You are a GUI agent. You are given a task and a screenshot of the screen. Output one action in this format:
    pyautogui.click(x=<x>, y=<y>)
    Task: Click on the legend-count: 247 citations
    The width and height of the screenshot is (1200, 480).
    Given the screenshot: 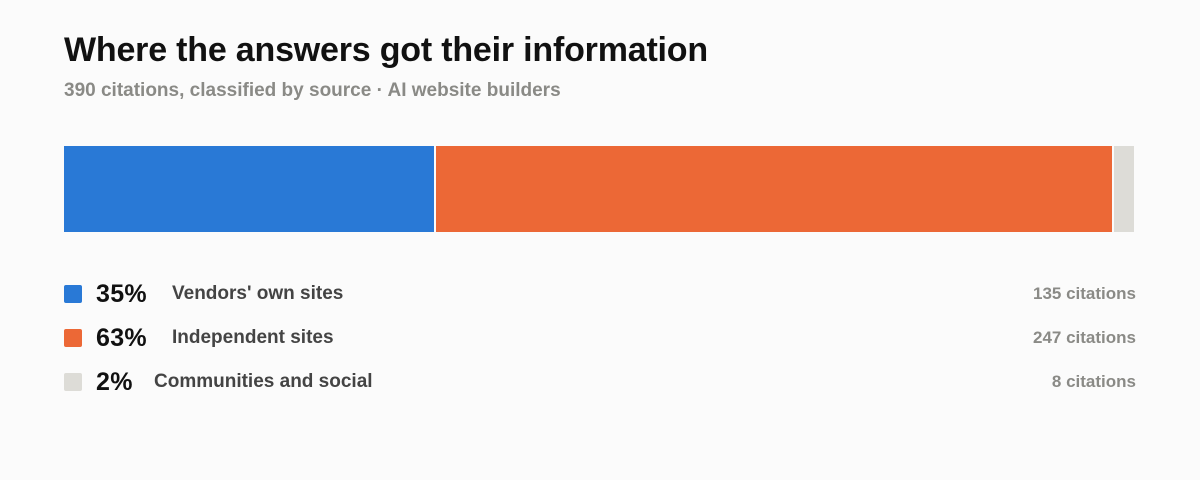 What is the action you would take?
    pyautogui.click(x=1084, y=337)
    